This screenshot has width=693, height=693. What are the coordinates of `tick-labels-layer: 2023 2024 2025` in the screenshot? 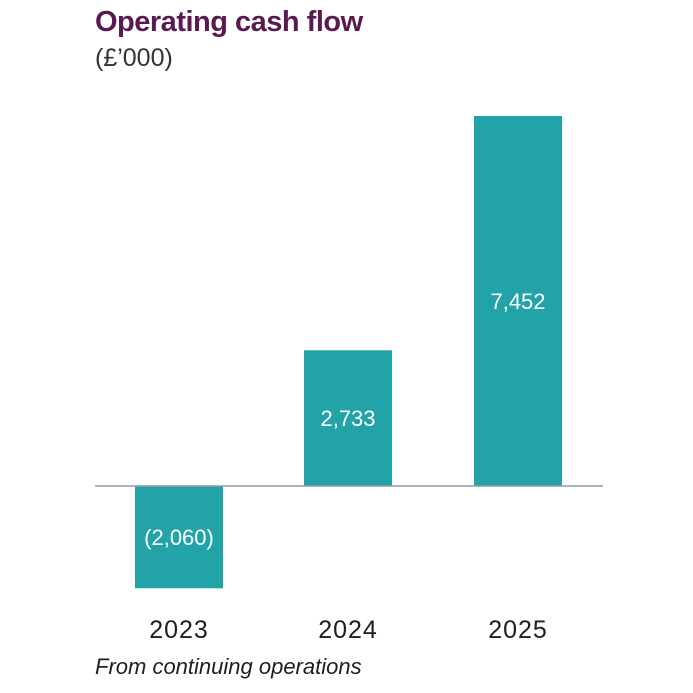 It's located at (348, 630).